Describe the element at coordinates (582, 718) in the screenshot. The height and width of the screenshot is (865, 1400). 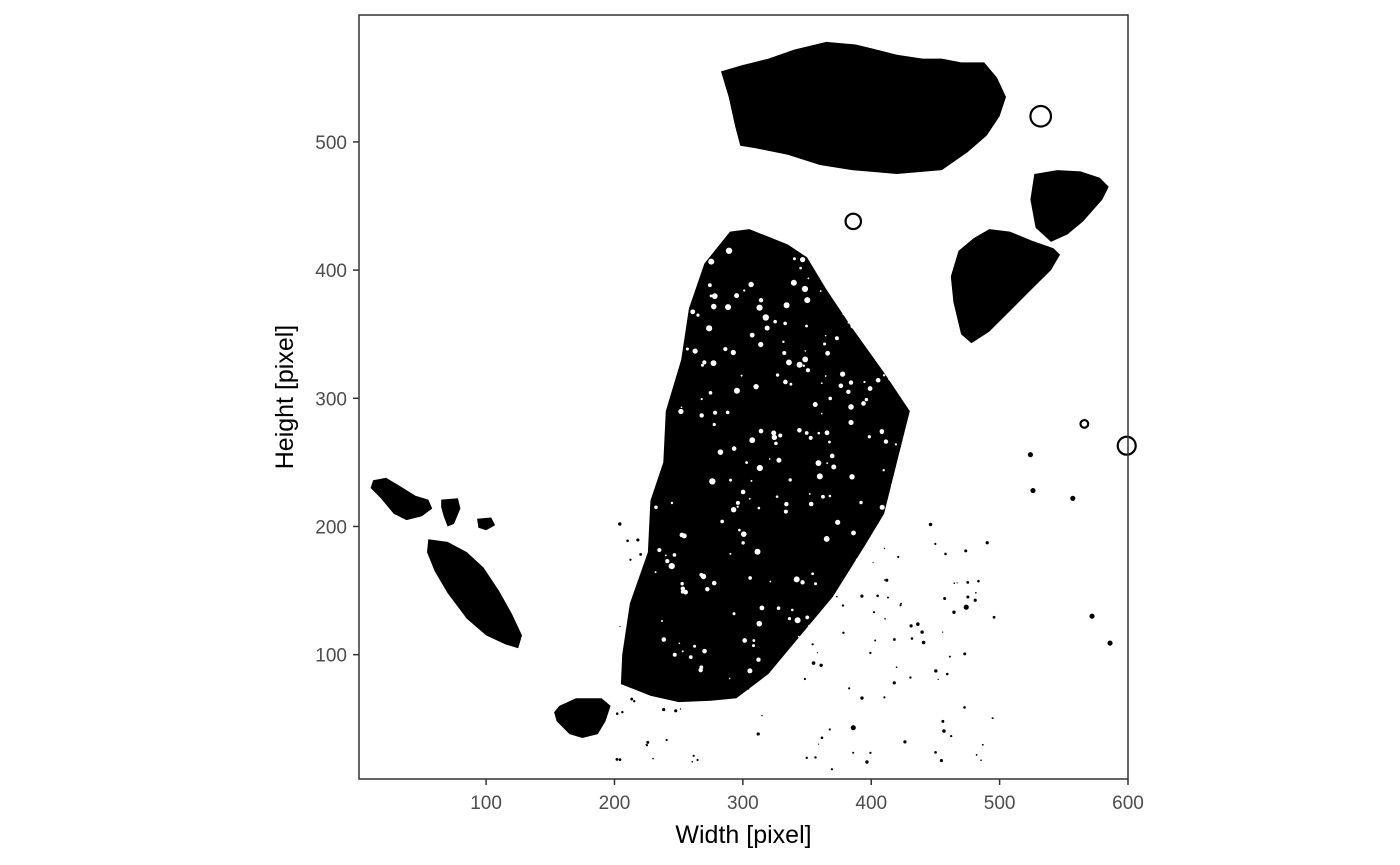
I see `bottom-blob` at that location.